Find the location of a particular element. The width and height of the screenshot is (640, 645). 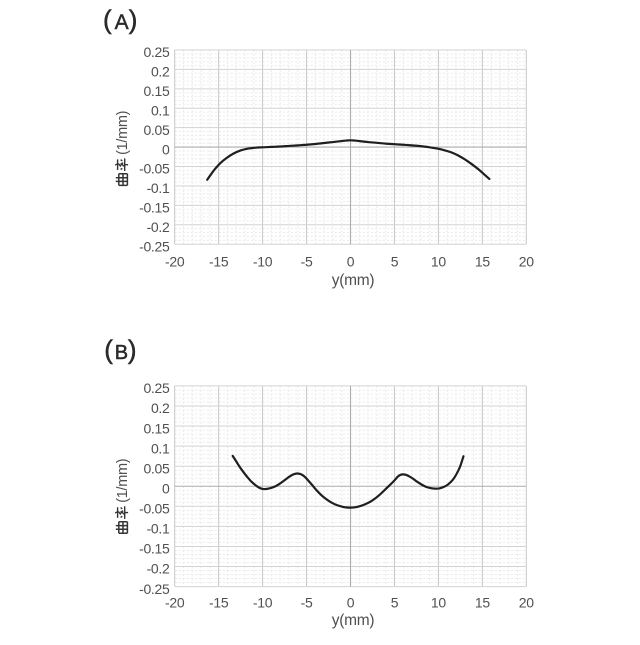

svg-text: A is located at coordinates (122, 22).